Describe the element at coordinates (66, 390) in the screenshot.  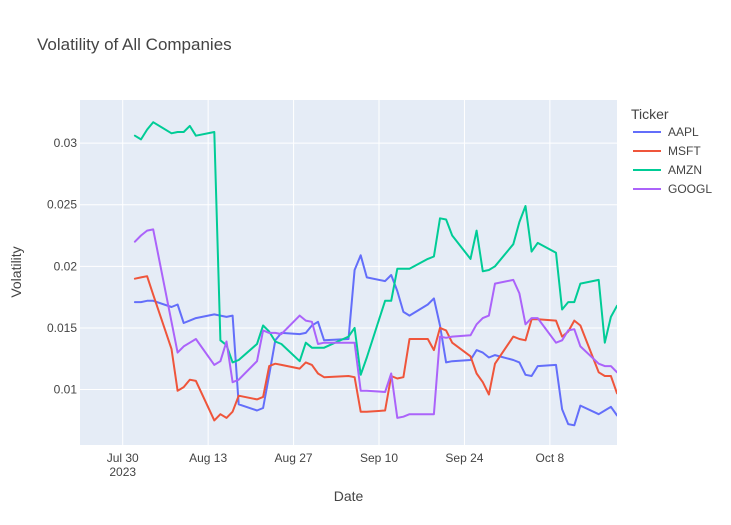
I see `y-tick-label: 0.01` at that location.